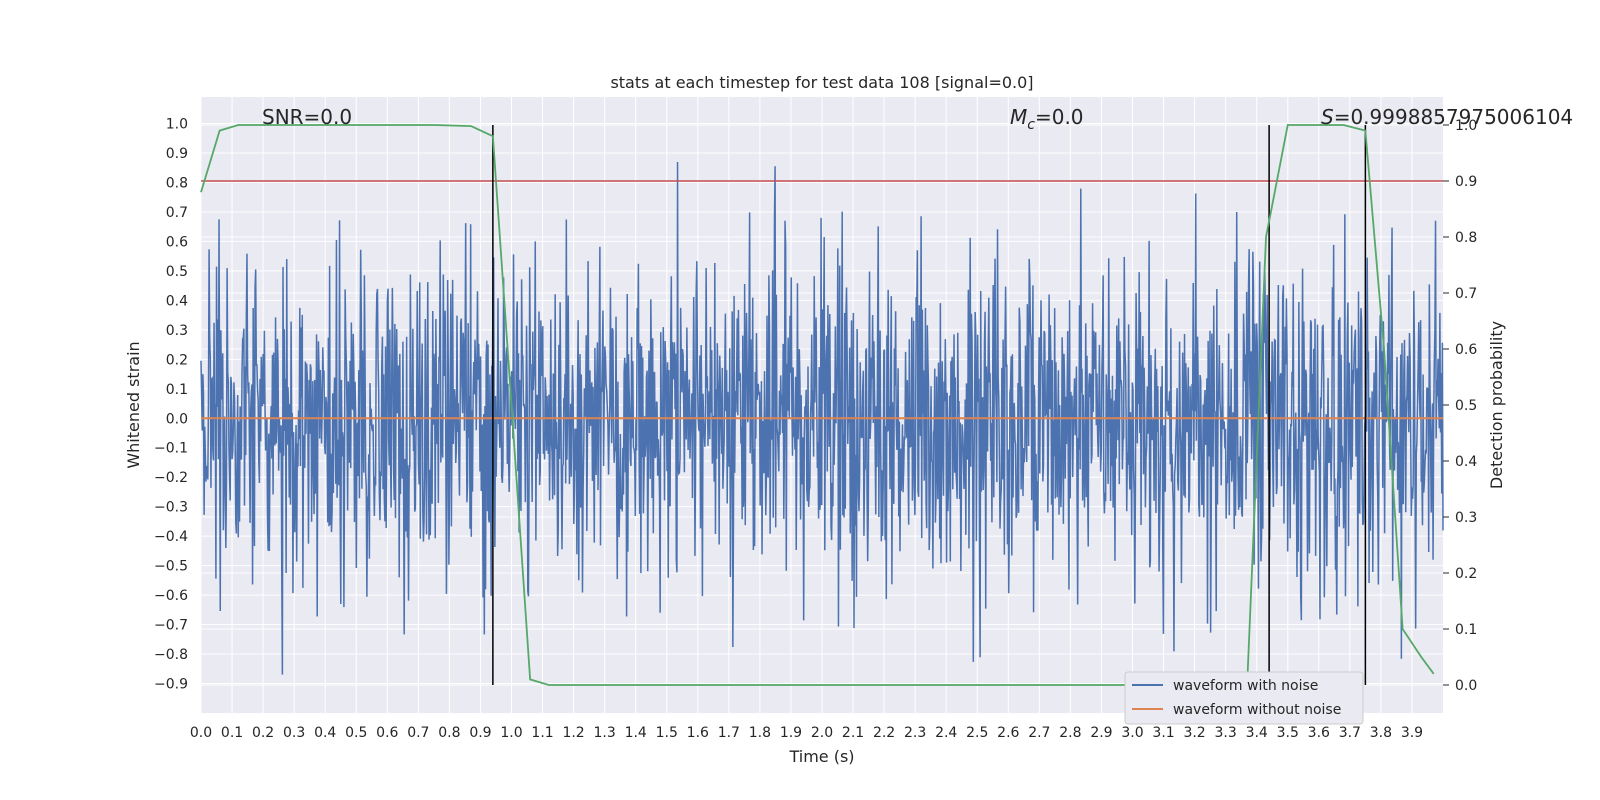 Image resolution: width=1600 pixels, height=800 pixels. Describe the element at coordinates (1018, 117) in the screenshot. I see `annotation-mc-symbol: M` at that location.